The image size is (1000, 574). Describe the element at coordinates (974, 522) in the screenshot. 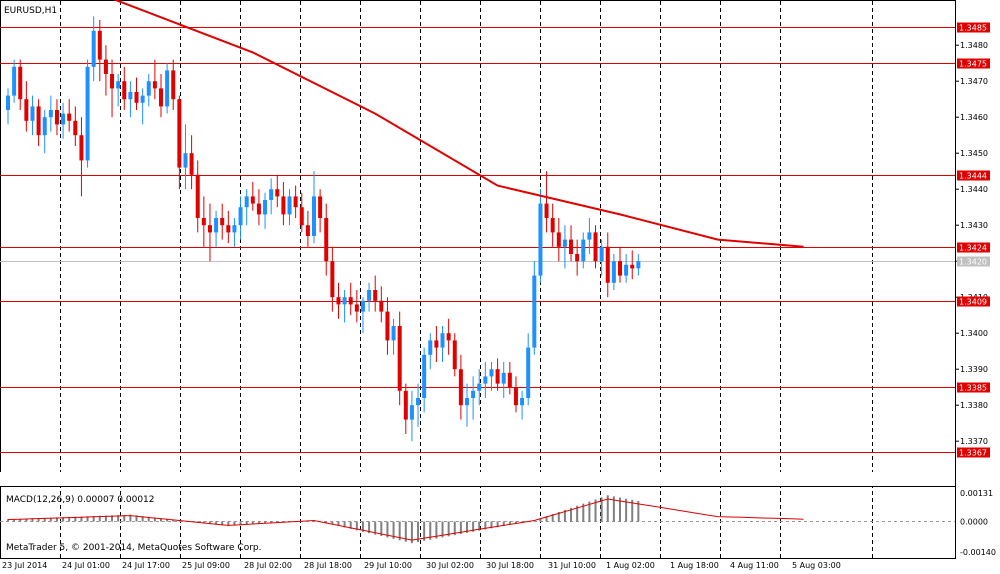

I see `macd-tick-label: 0.0000` at that location.